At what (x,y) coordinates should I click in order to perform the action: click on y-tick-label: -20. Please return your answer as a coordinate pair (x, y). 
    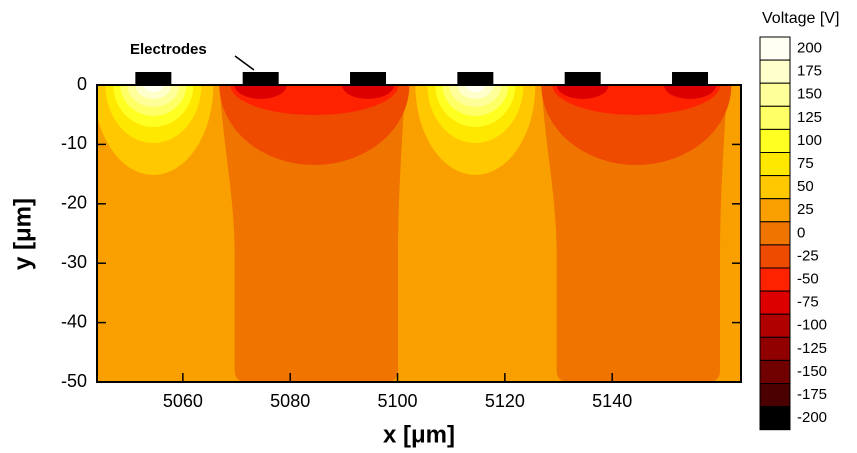
    Looking at the image, I should click on (74, 203).